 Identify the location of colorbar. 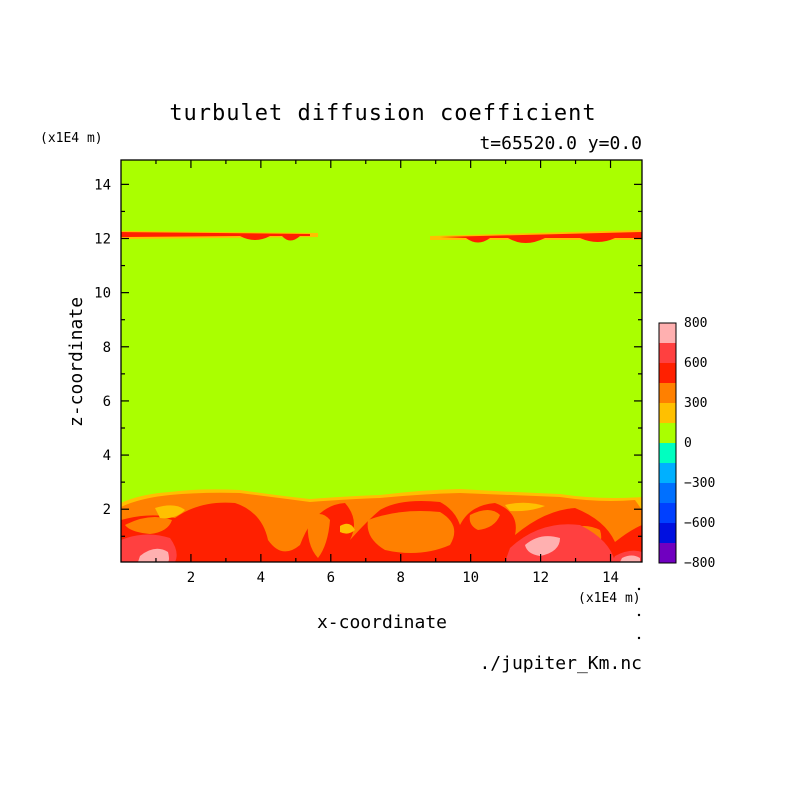
(667, 443).